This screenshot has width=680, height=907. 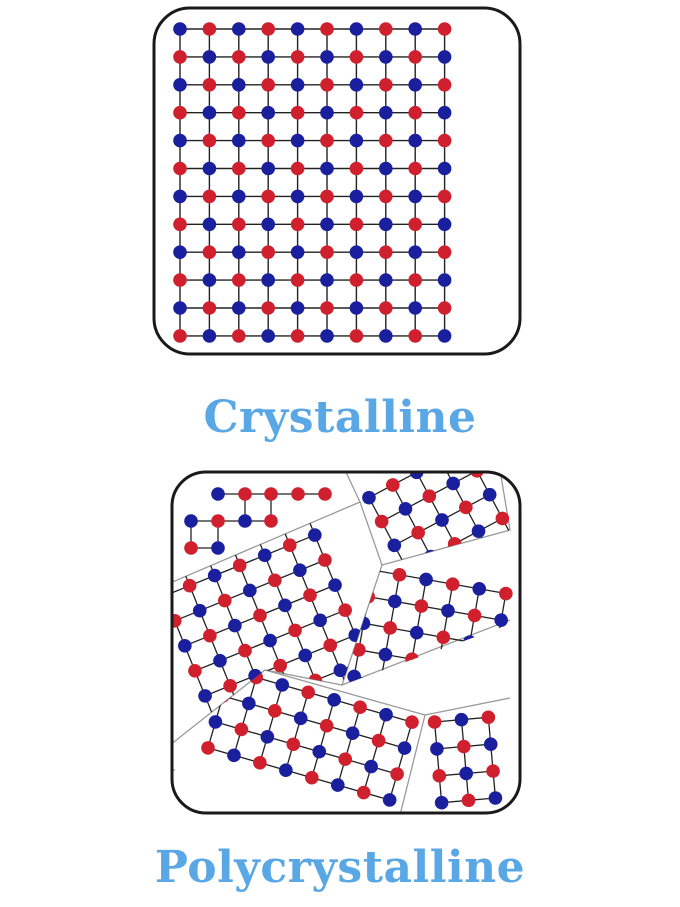 I want to click on bond-line, so click(x=349, y=746).